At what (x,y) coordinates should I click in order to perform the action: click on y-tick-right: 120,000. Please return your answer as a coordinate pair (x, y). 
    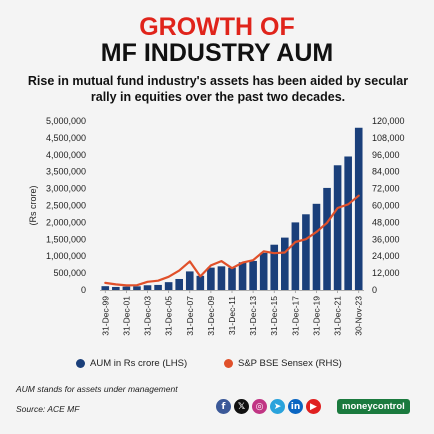
    Looking at the image, I should click on (388, 121).